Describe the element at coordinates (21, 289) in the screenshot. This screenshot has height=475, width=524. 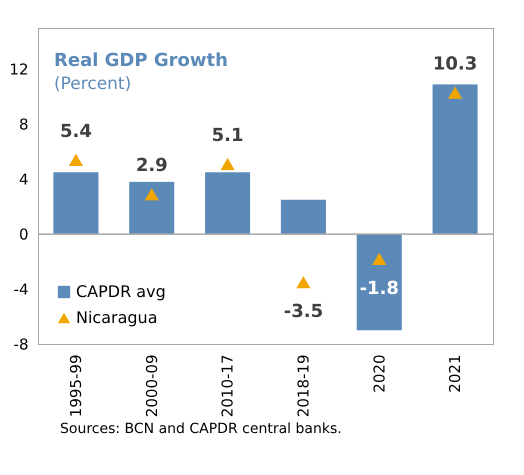
I see `y-tick-label: -4` at that location.